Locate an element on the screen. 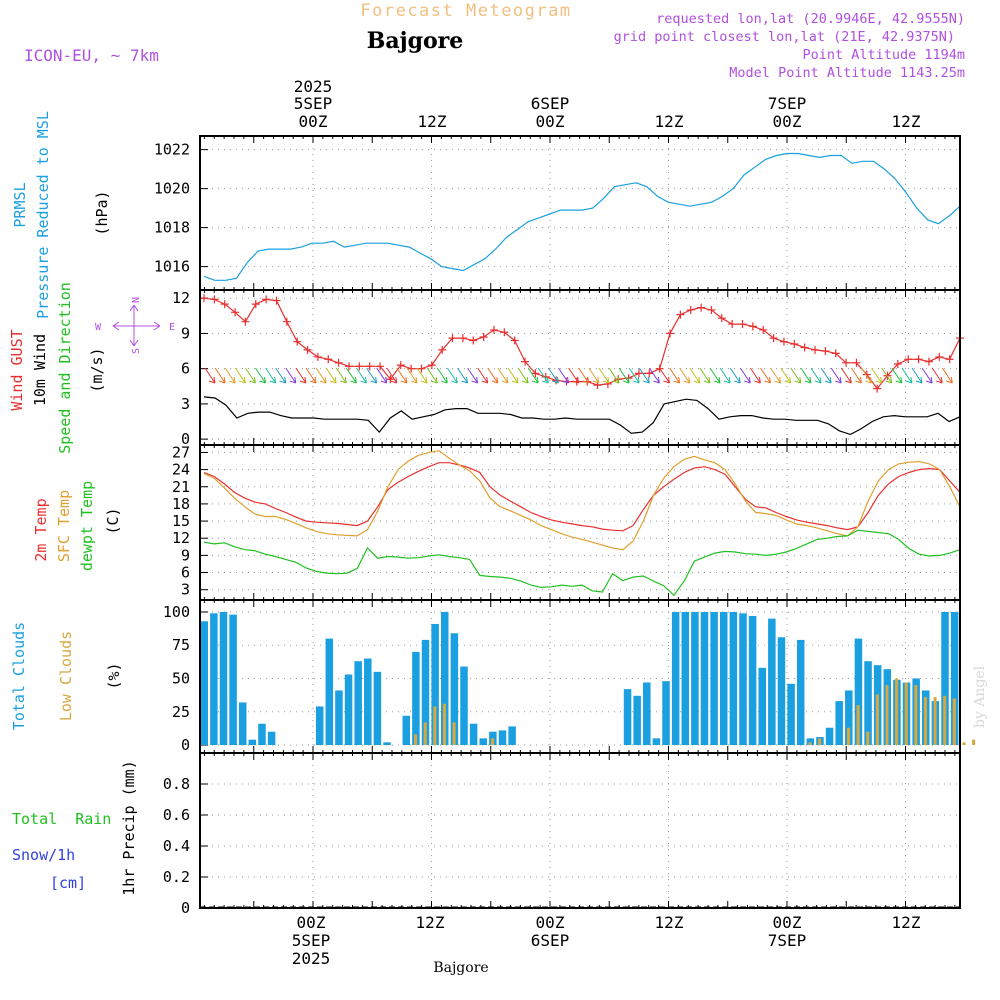 This screenshot has height=1000, width=1000. precip-panel: 0 0.2 0.4 0.6 0.8 is located at coordinates (562, 834).